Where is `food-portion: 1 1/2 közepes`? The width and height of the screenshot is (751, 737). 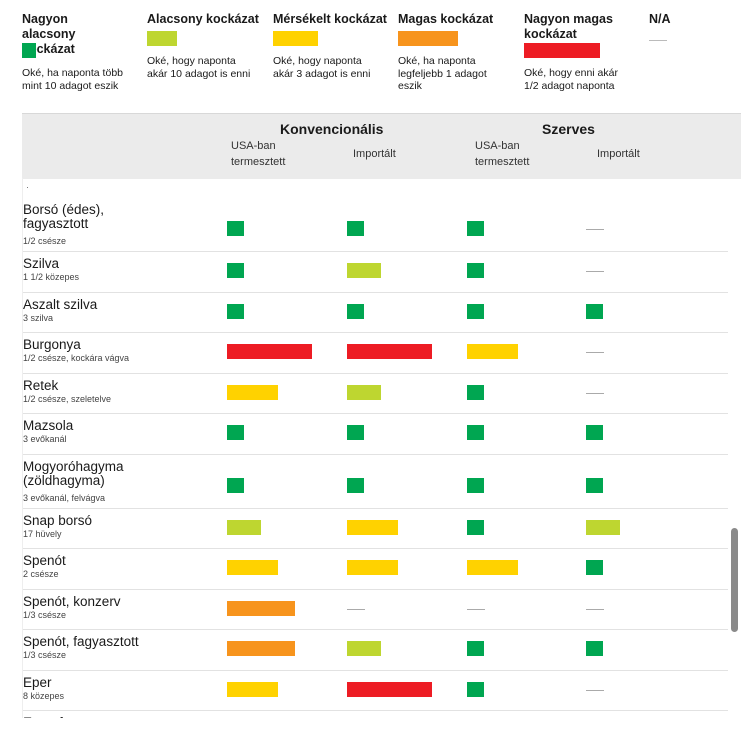
food-portion: 1 1/2 közepes is located at coordinates (51, 277).